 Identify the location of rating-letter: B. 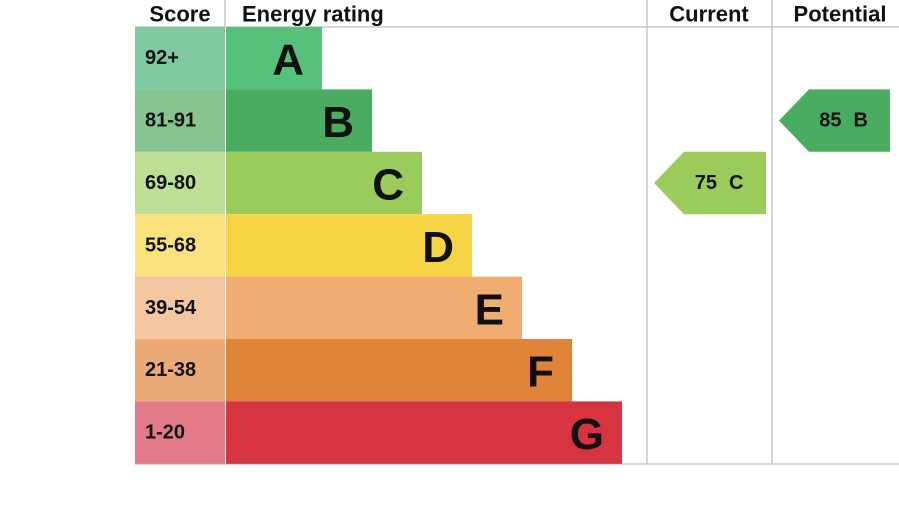
(338, 122).